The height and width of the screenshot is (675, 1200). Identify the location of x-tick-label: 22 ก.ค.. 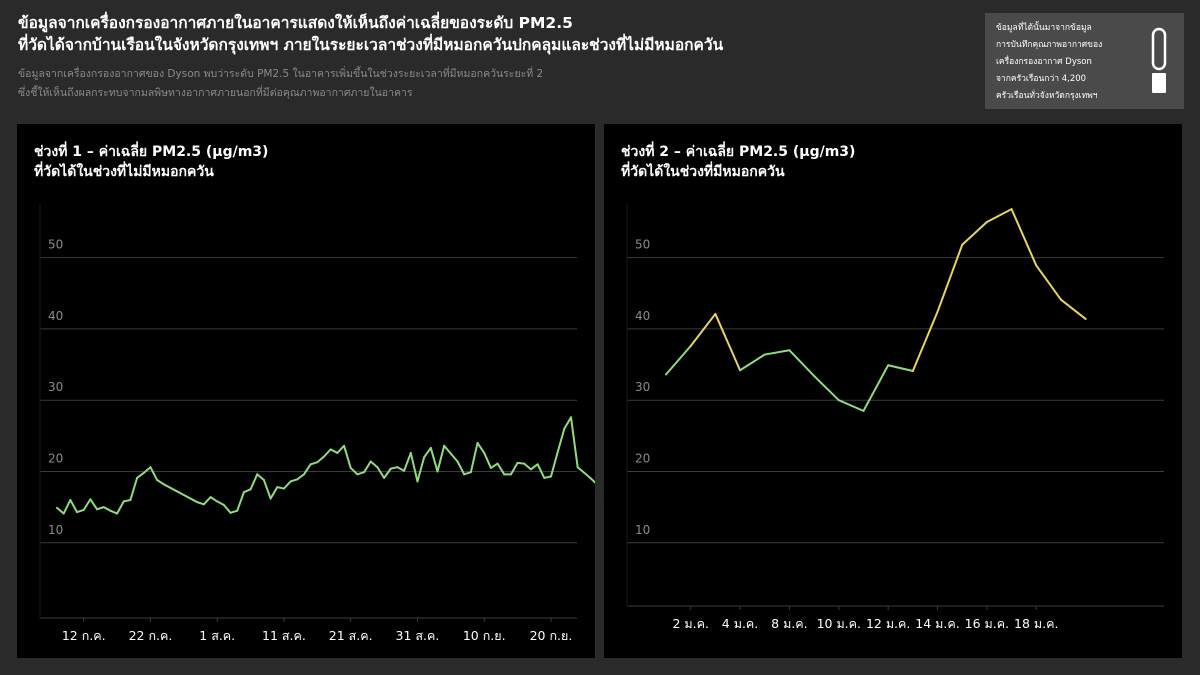
(151, 635).